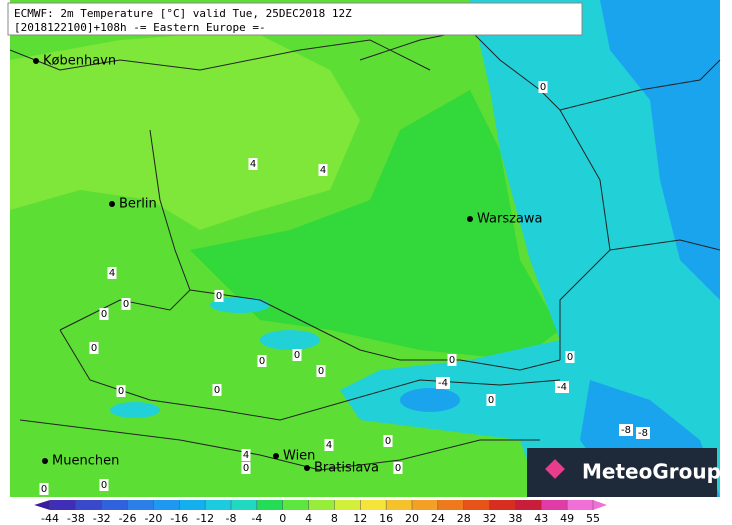 The image size is (732, 525). Describe the element at coordinates (593, 518) in the screenshot. I see `colorbar-tick-label: 55` at that location.